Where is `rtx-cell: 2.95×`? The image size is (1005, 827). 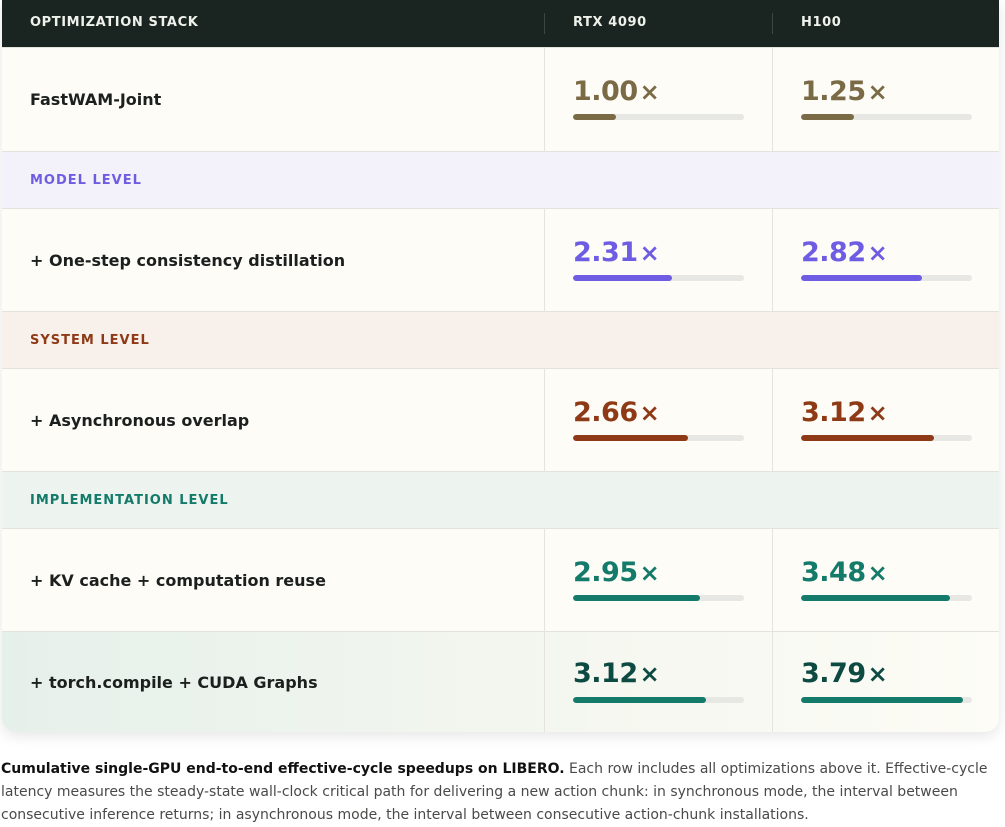 rtx-cell: 2.95× is located at coordinates (658, 580).